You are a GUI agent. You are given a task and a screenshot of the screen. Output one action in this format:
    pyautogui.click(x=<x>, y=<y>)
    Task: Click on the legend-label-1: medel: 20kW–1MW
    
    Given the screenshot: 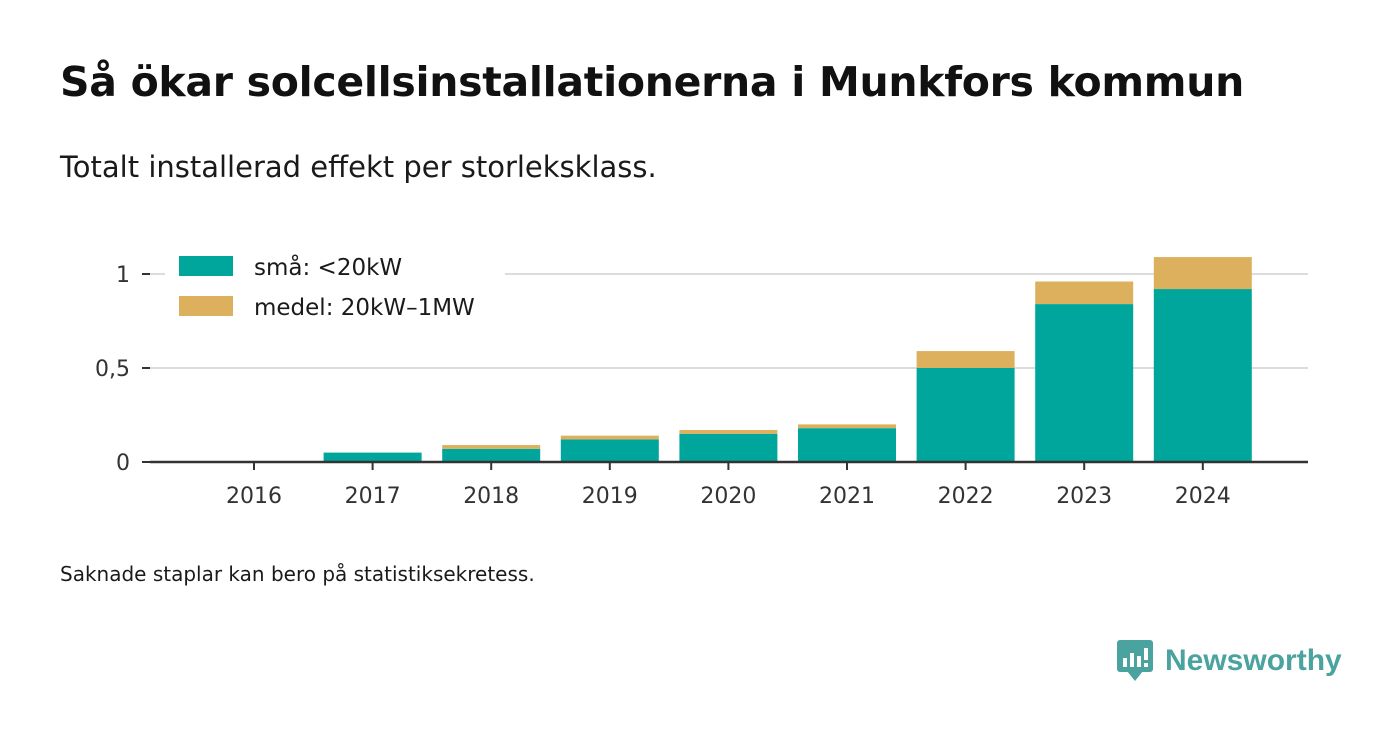 What is the action you would take?
    pyautogui.click(x=364, y=308)
    